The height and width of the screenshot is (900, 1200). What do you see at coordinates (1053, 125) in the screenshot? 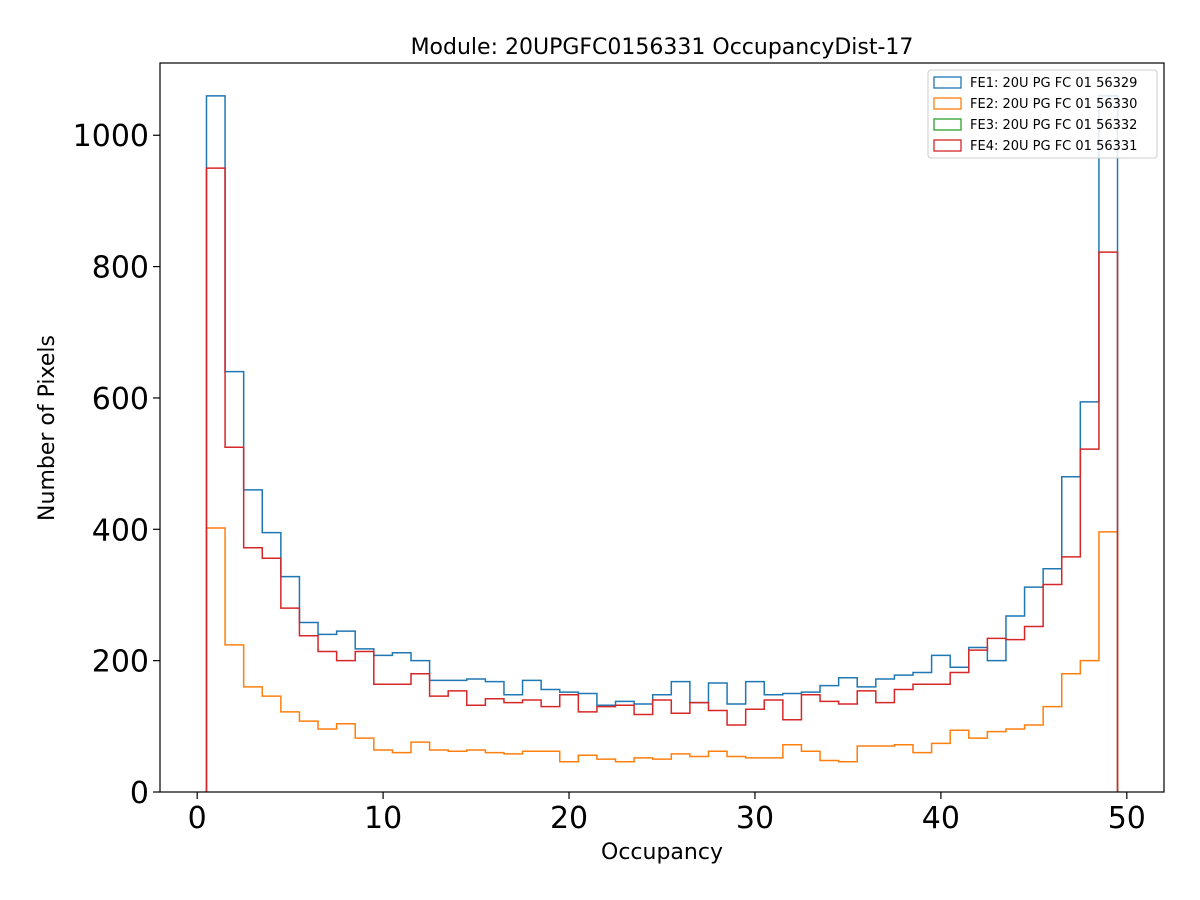
I see `legend-label: FE3: 20U PG FC 01 56332` at bounding box center [1053, 125].